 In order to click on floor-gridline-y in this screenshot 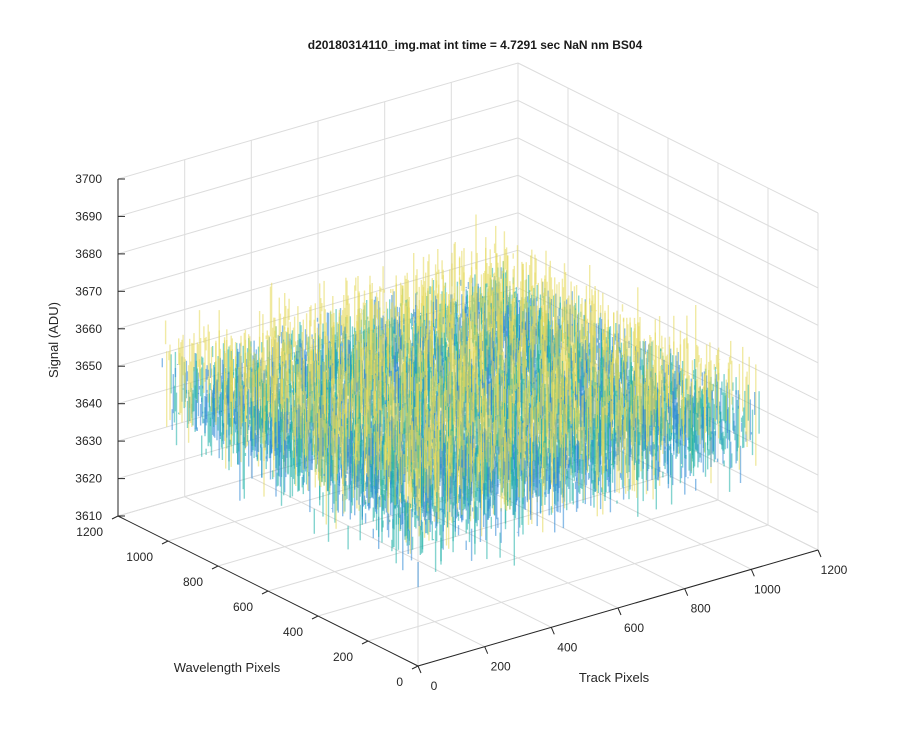, I will do `click(568, 583)`.